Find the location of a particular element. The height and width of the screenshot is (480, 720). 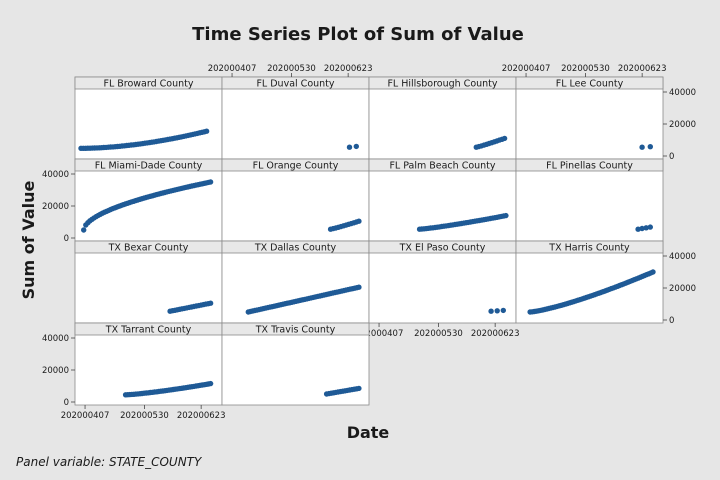

panel-label: TX Travis County is located at coordinates (295, 330).